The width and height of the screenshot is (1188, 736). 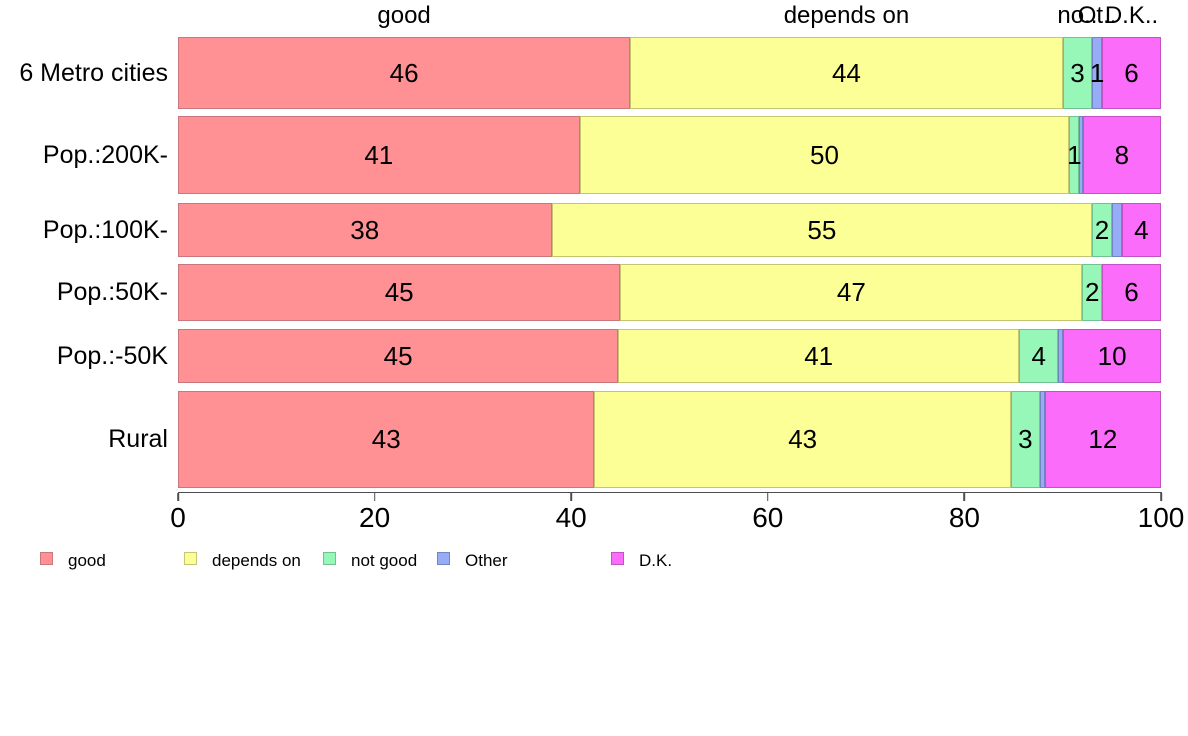 I want to click on bar-value-label: 47, so click(x=851, y=292).